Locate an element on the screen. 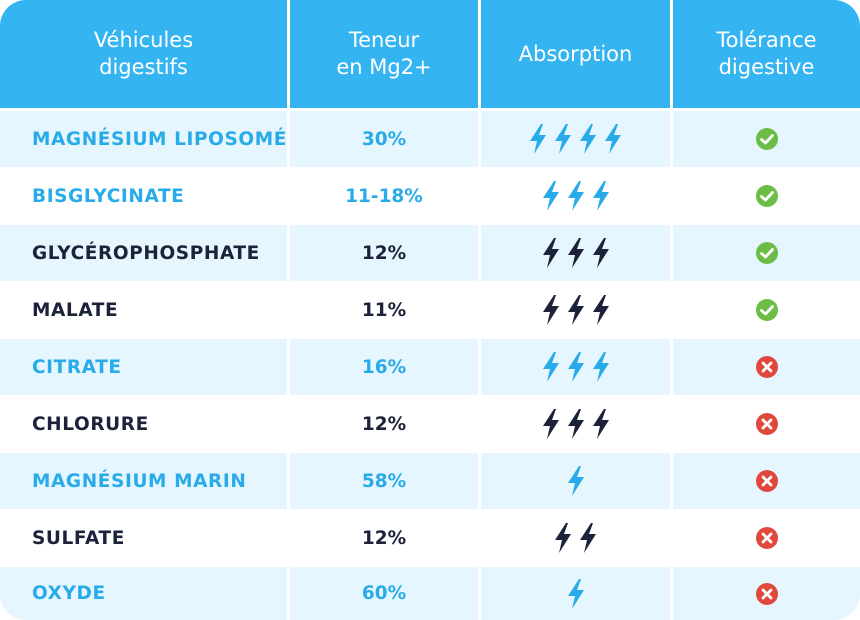  row-content: 11% is located at coordinates (382, 310).